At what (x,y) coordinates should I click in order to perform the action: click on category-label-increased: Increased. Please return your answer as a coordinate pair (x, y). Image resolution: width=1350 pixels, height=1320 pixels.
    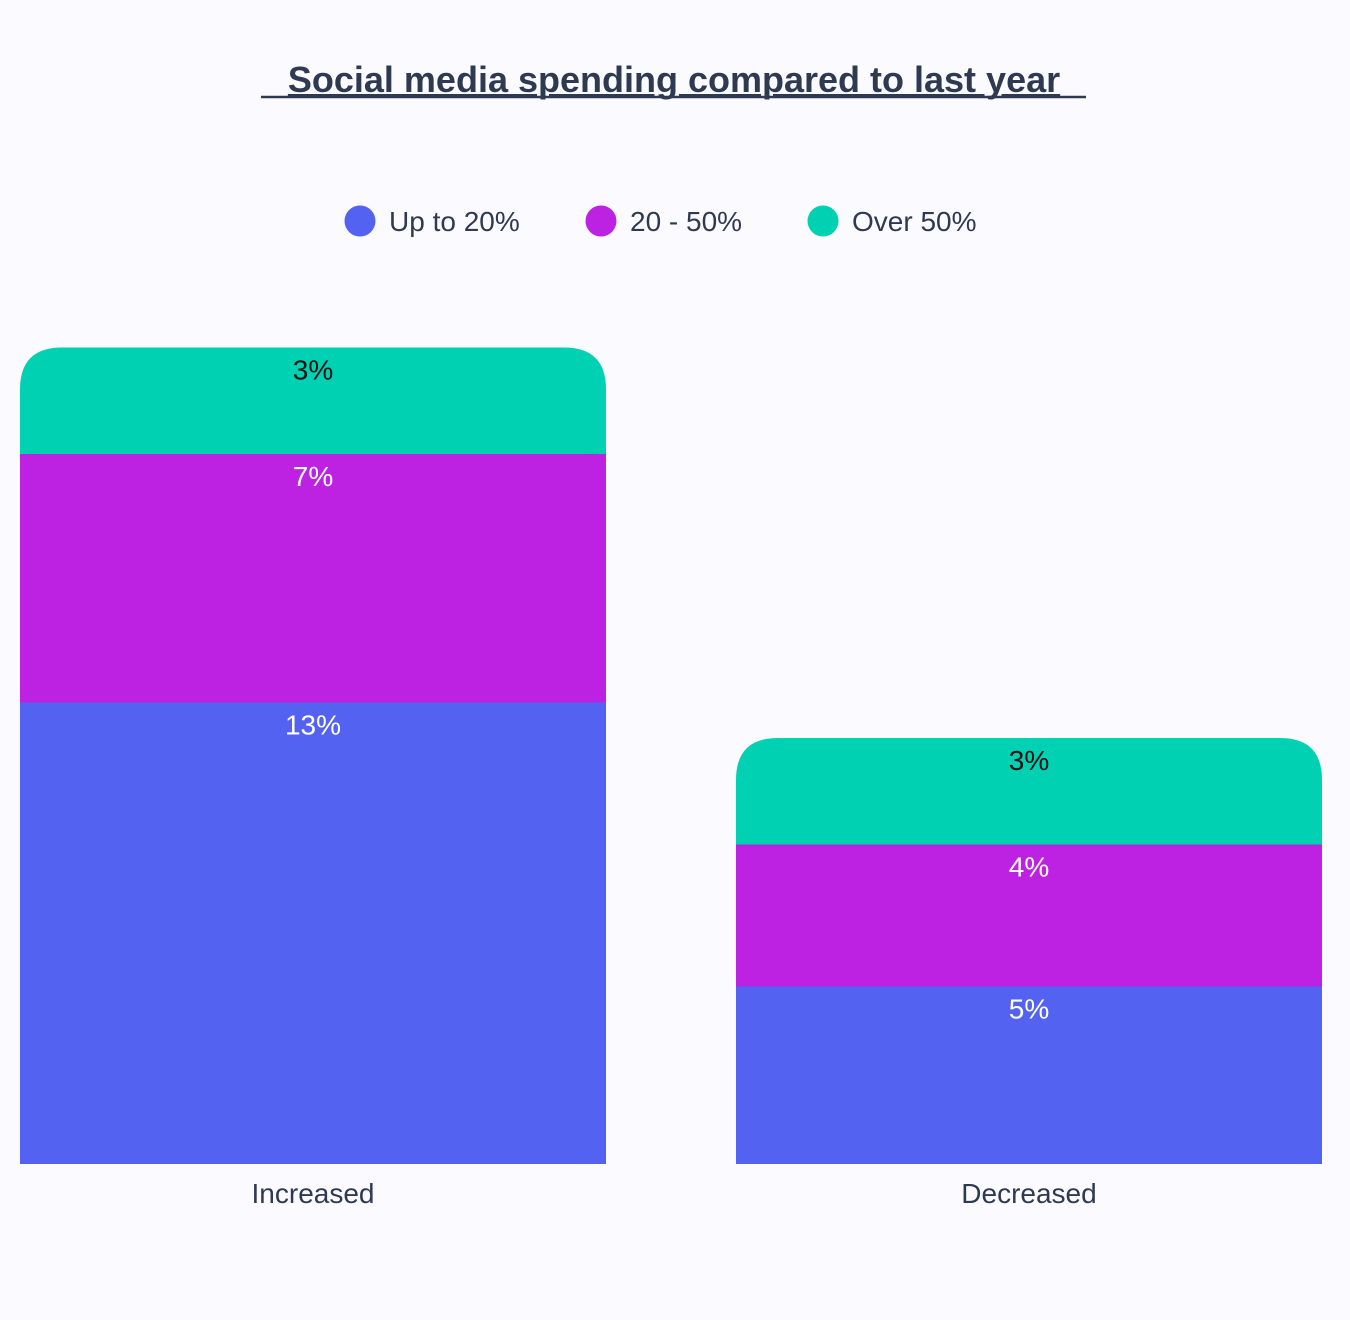
    Looking at the image, I should click on (313, 1193).